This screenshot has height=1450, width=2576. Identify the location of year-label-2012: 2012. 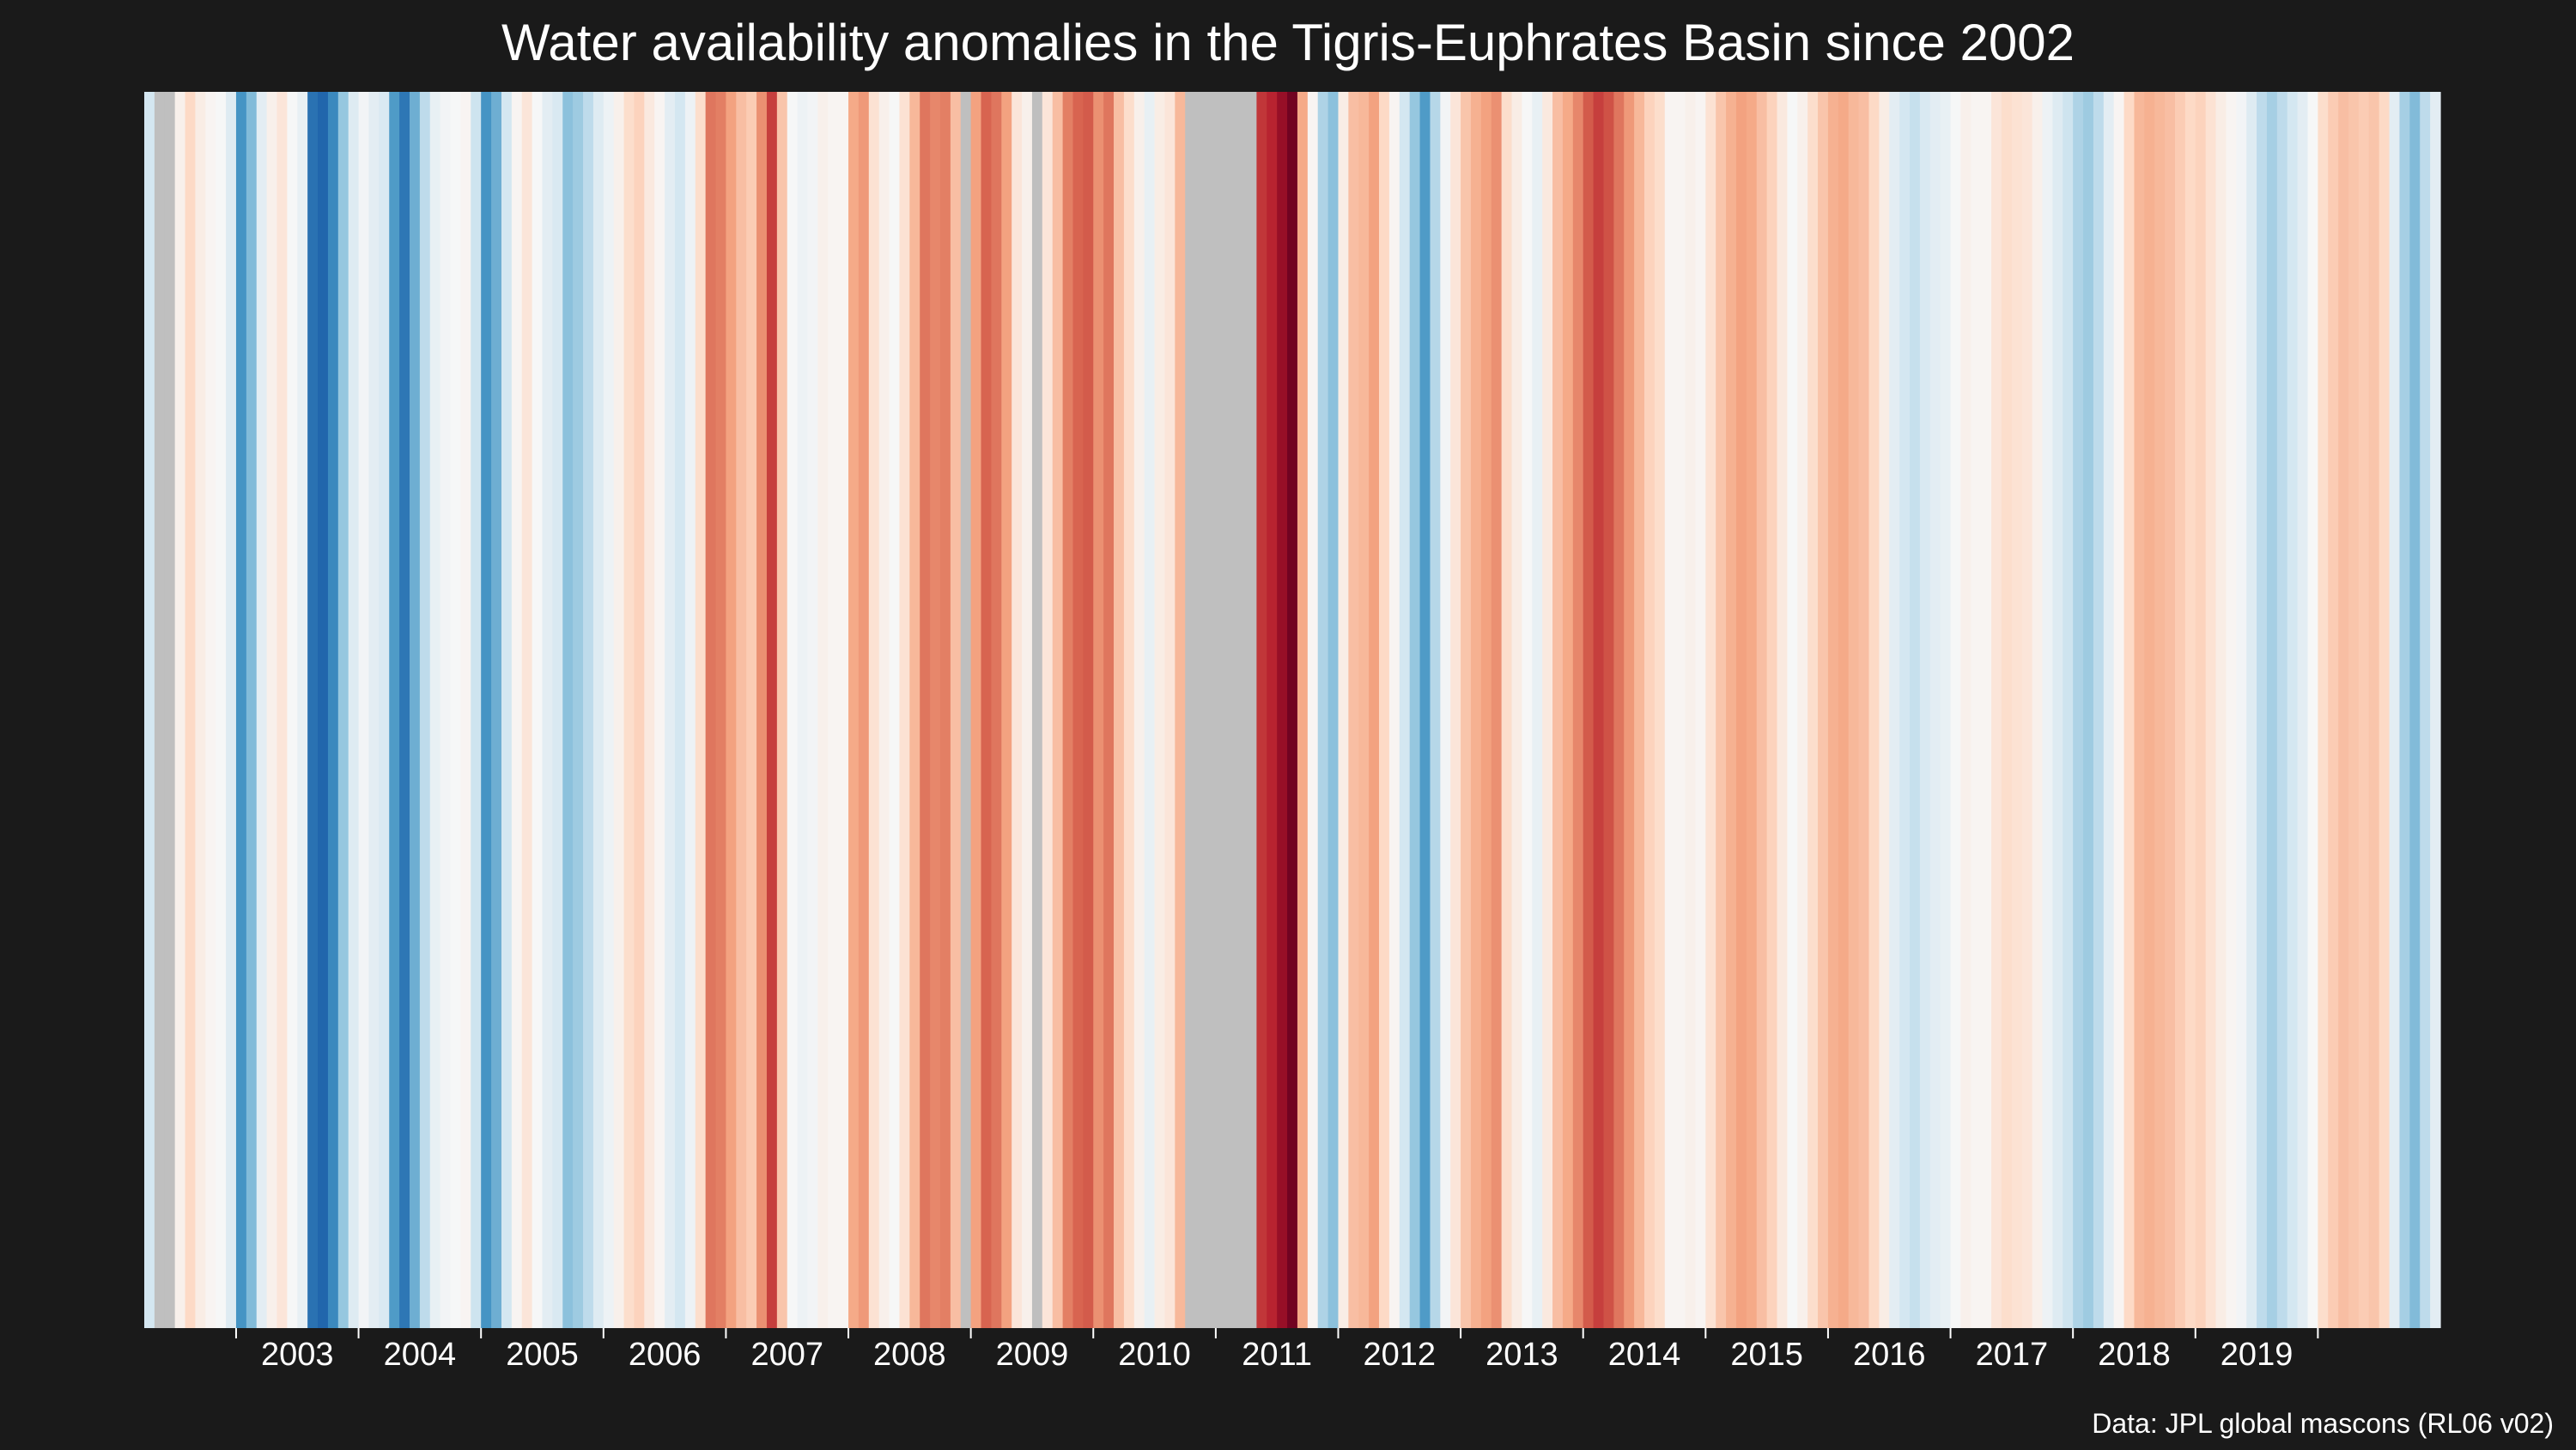
(1400, 1355).